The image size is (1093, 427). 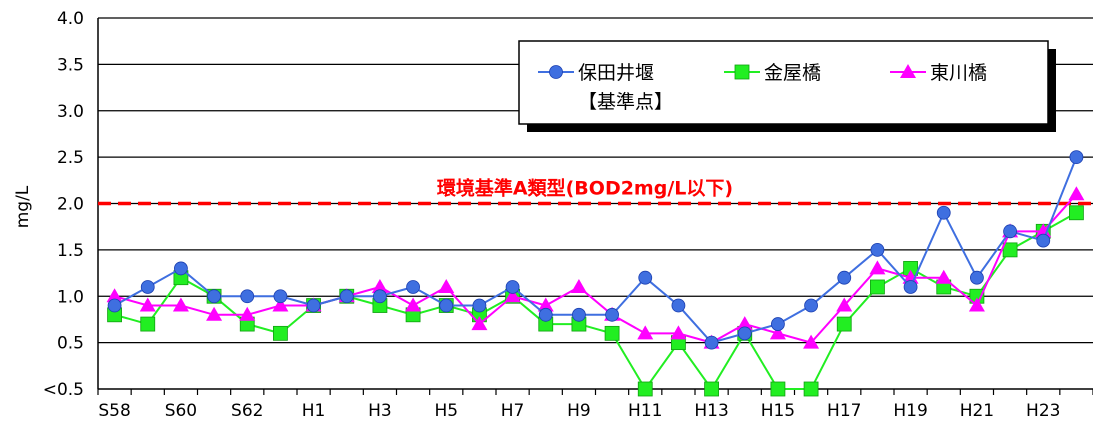 I want to click on legend-label: 東川橋, so click(x=958, y=73).